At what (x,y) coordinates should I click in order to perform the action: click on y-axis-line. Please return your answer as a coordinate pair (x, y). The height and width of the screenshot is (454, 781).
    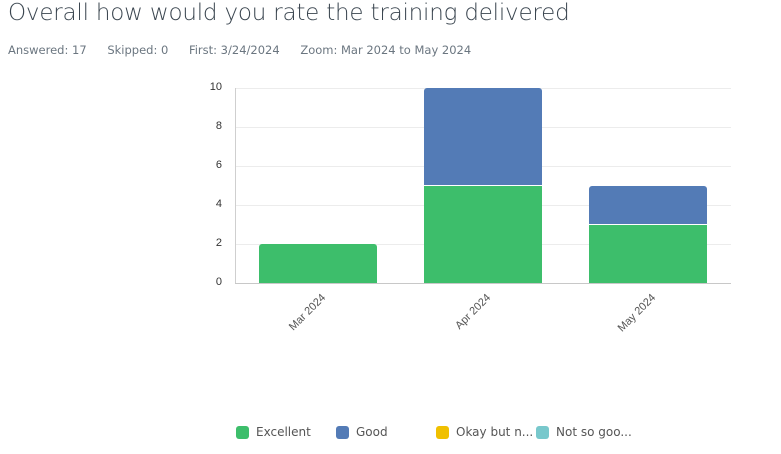
    Looking at the image, I should click on (235, 186).